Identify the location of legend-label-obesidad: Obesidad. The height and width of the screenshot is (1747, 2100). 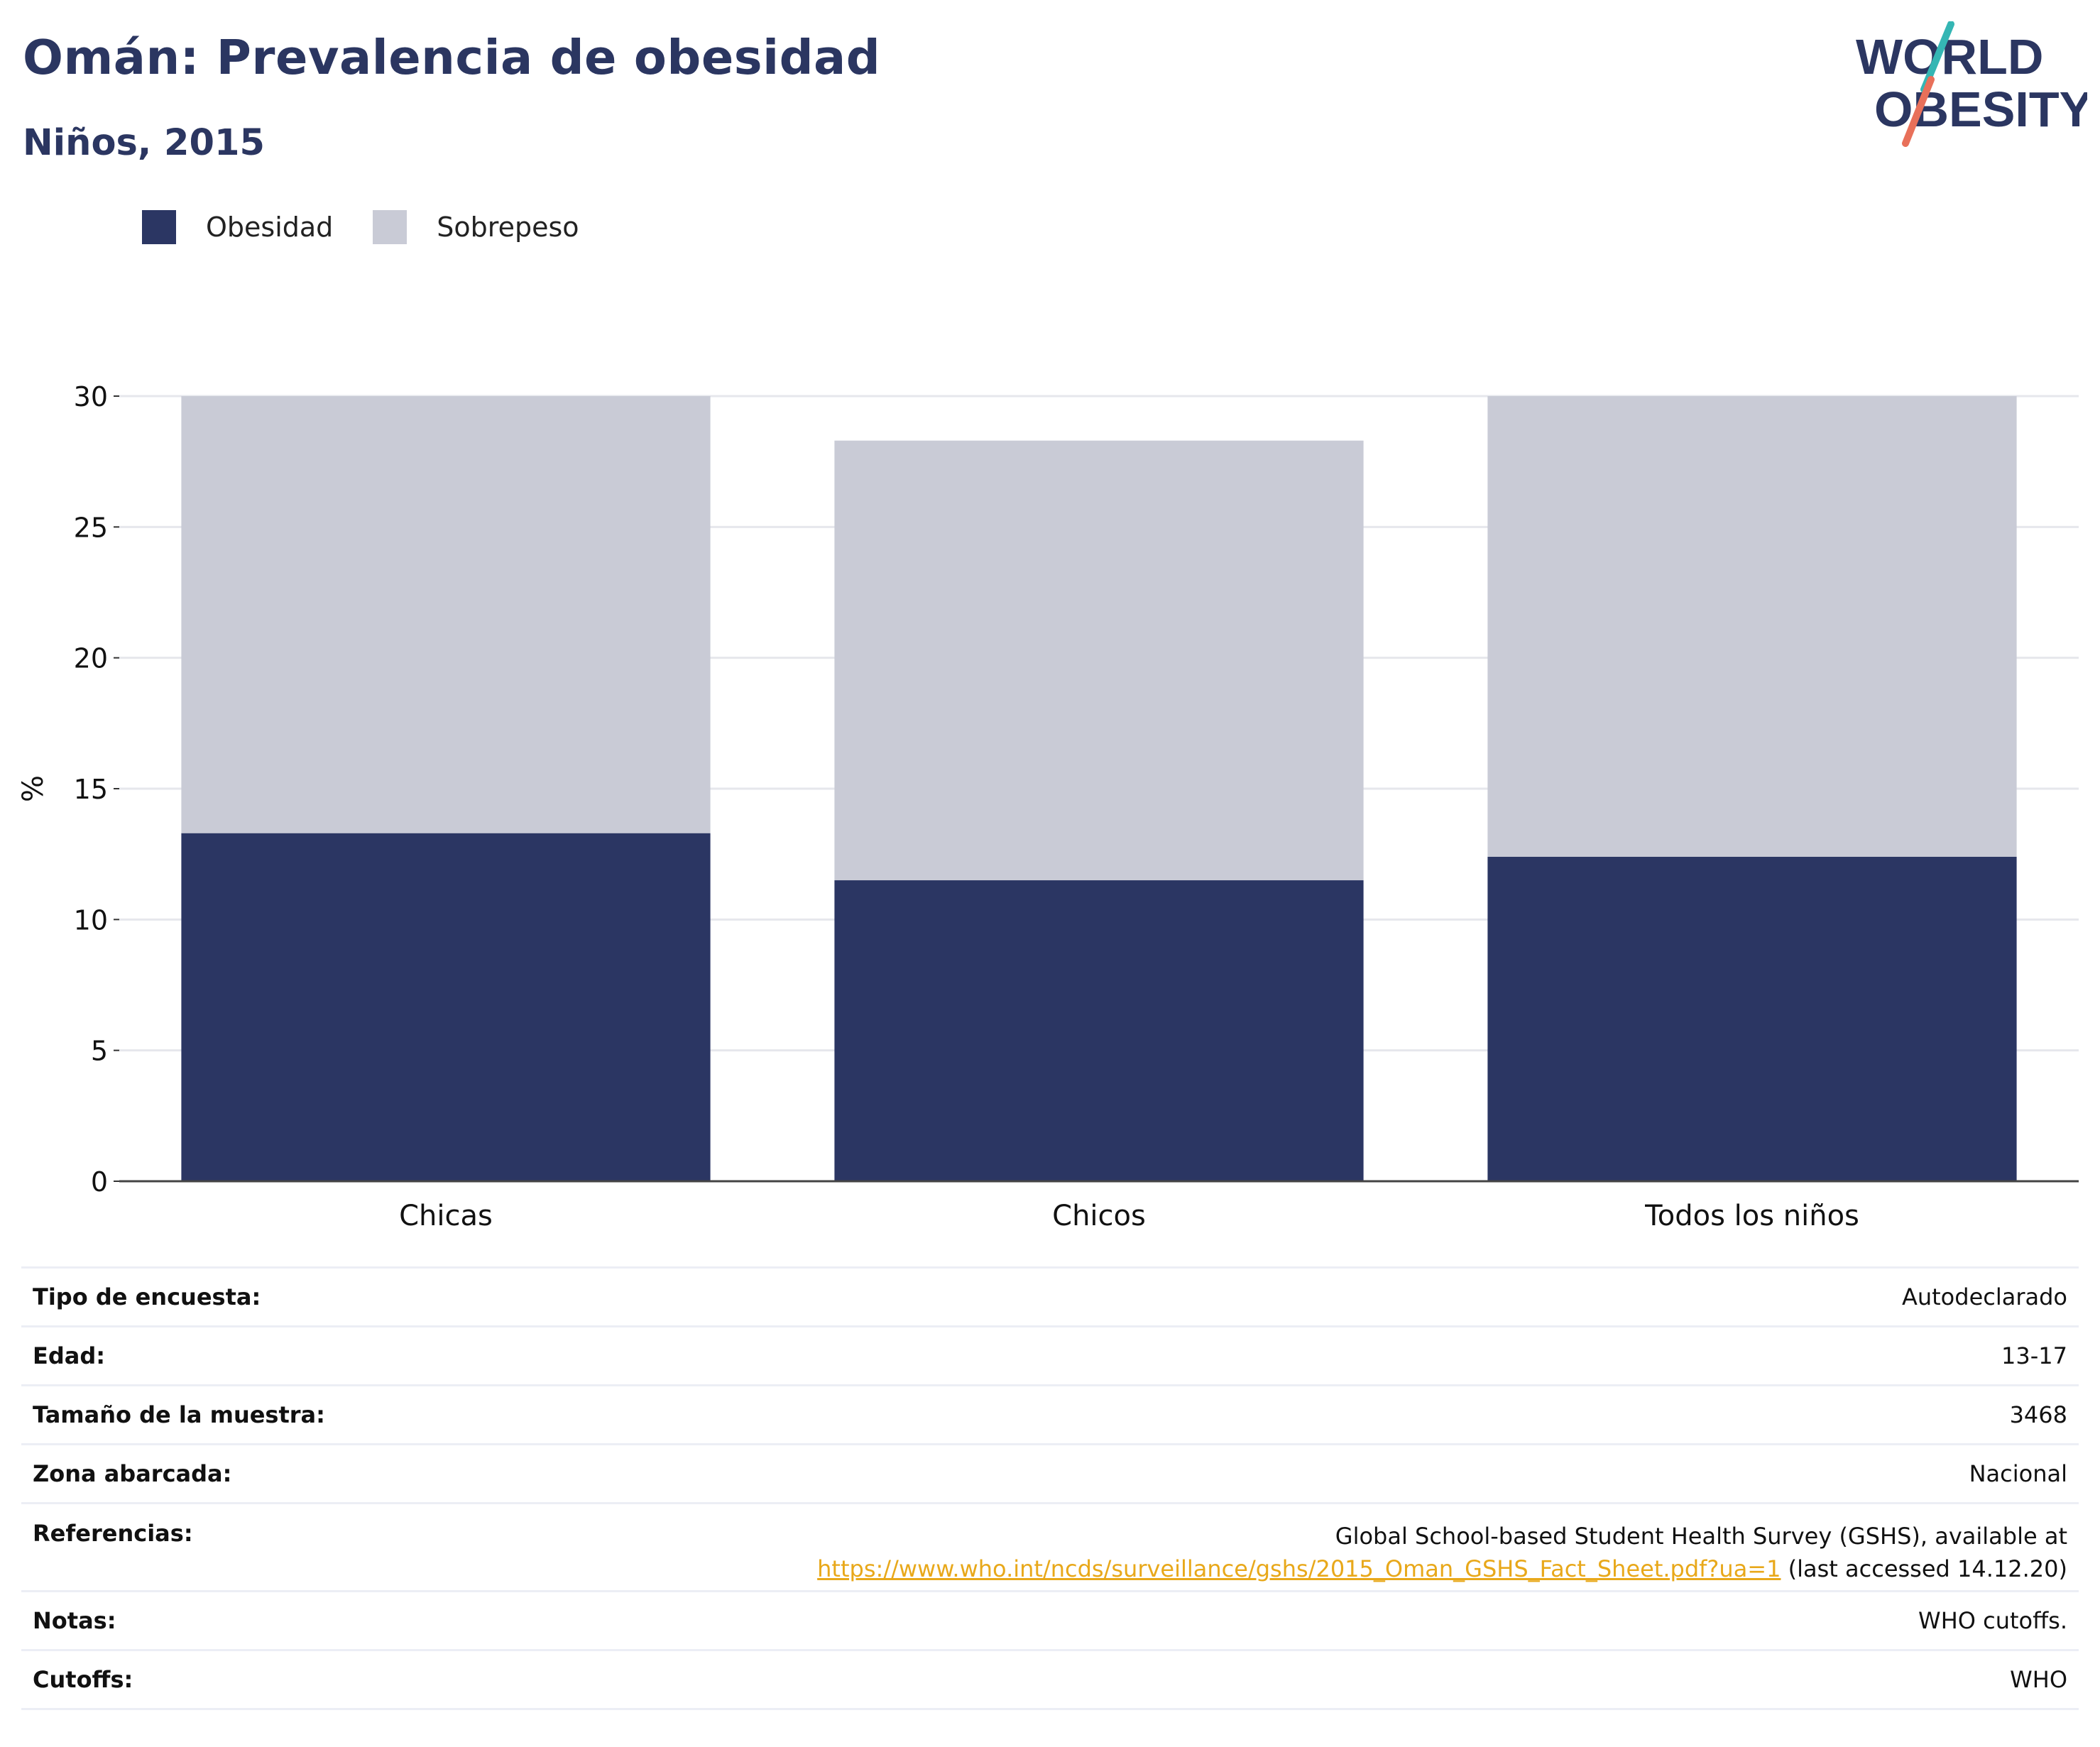
(270, 227).